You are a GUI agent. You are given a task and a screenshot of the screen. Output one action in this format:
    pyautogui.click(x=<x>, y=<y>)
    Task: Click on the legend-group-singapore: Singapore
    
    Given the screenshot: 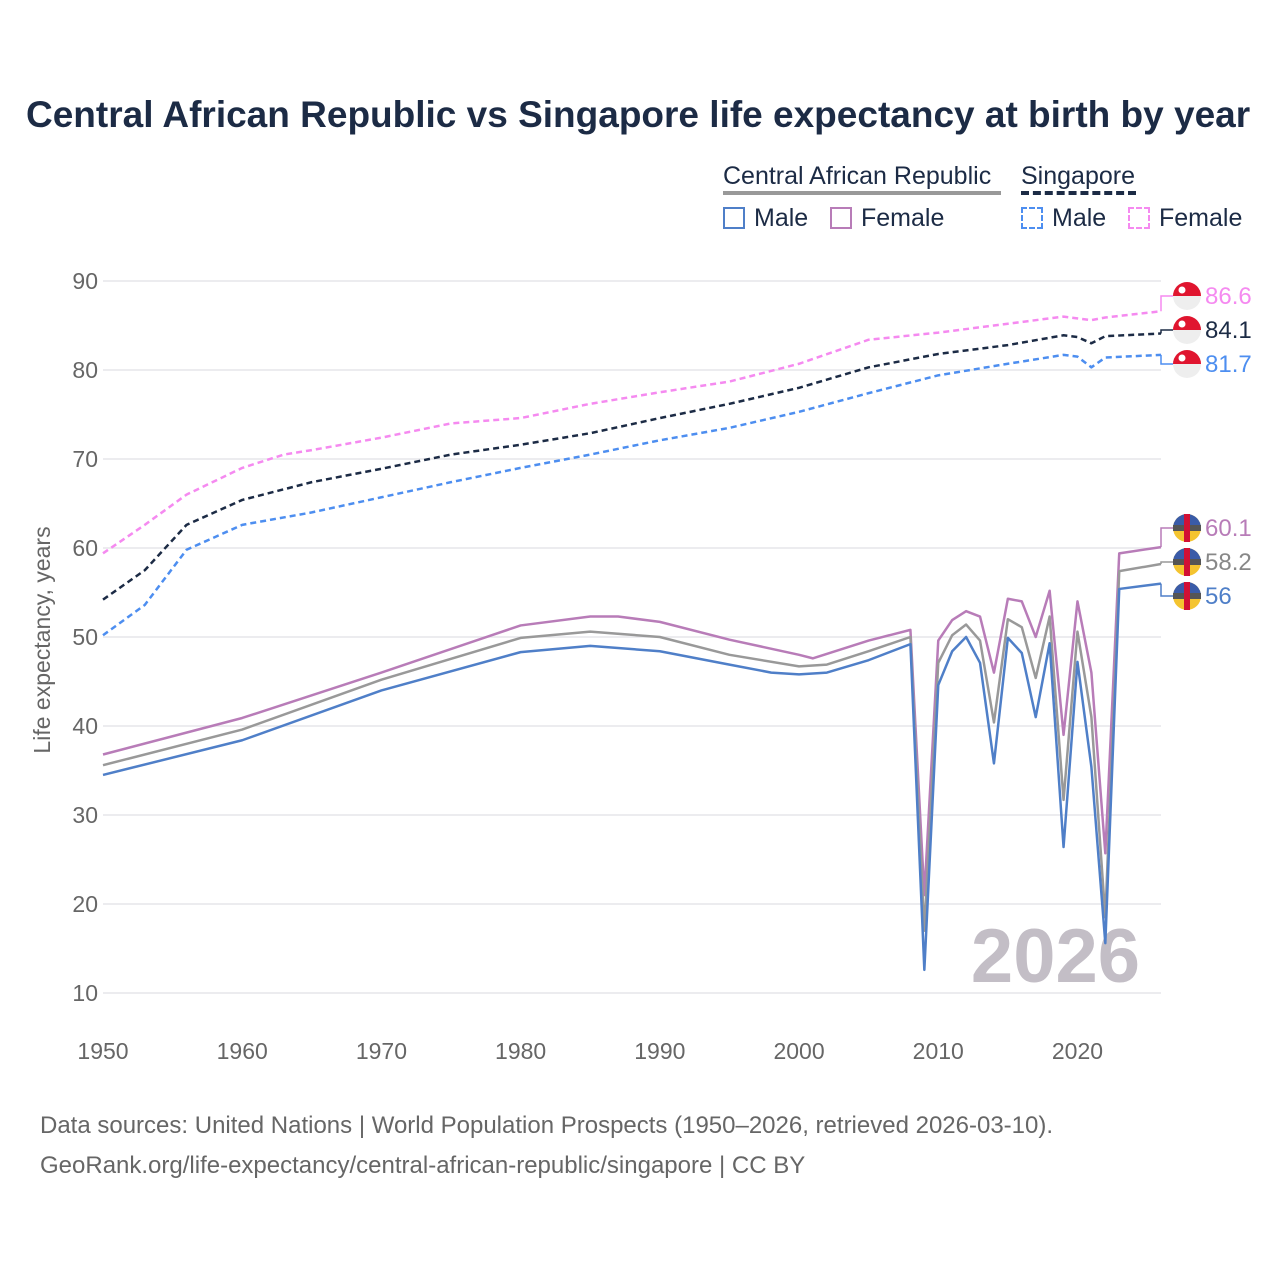 What is the action you would take?
    pyautogui.click(x=1078, y=176)
    